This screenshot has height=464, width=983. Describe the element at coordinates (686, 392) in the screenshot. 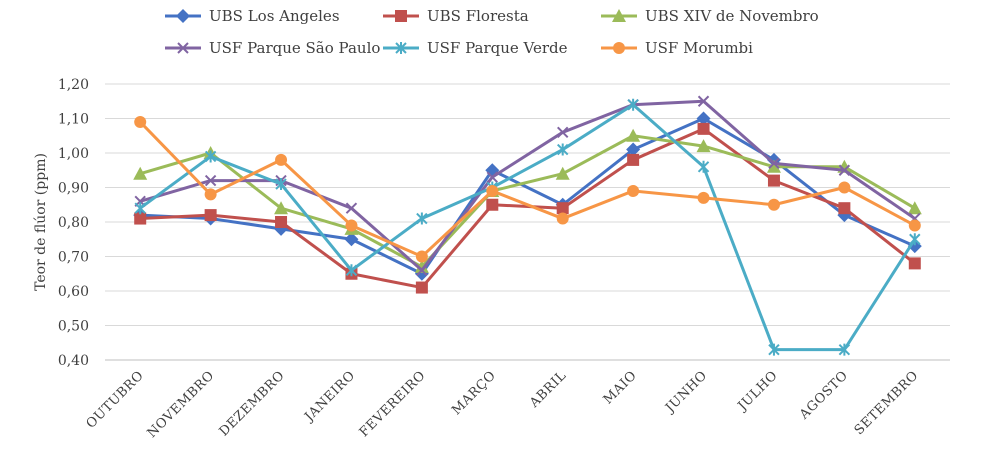

I see `x-tick-label: JUNHO` at that location.